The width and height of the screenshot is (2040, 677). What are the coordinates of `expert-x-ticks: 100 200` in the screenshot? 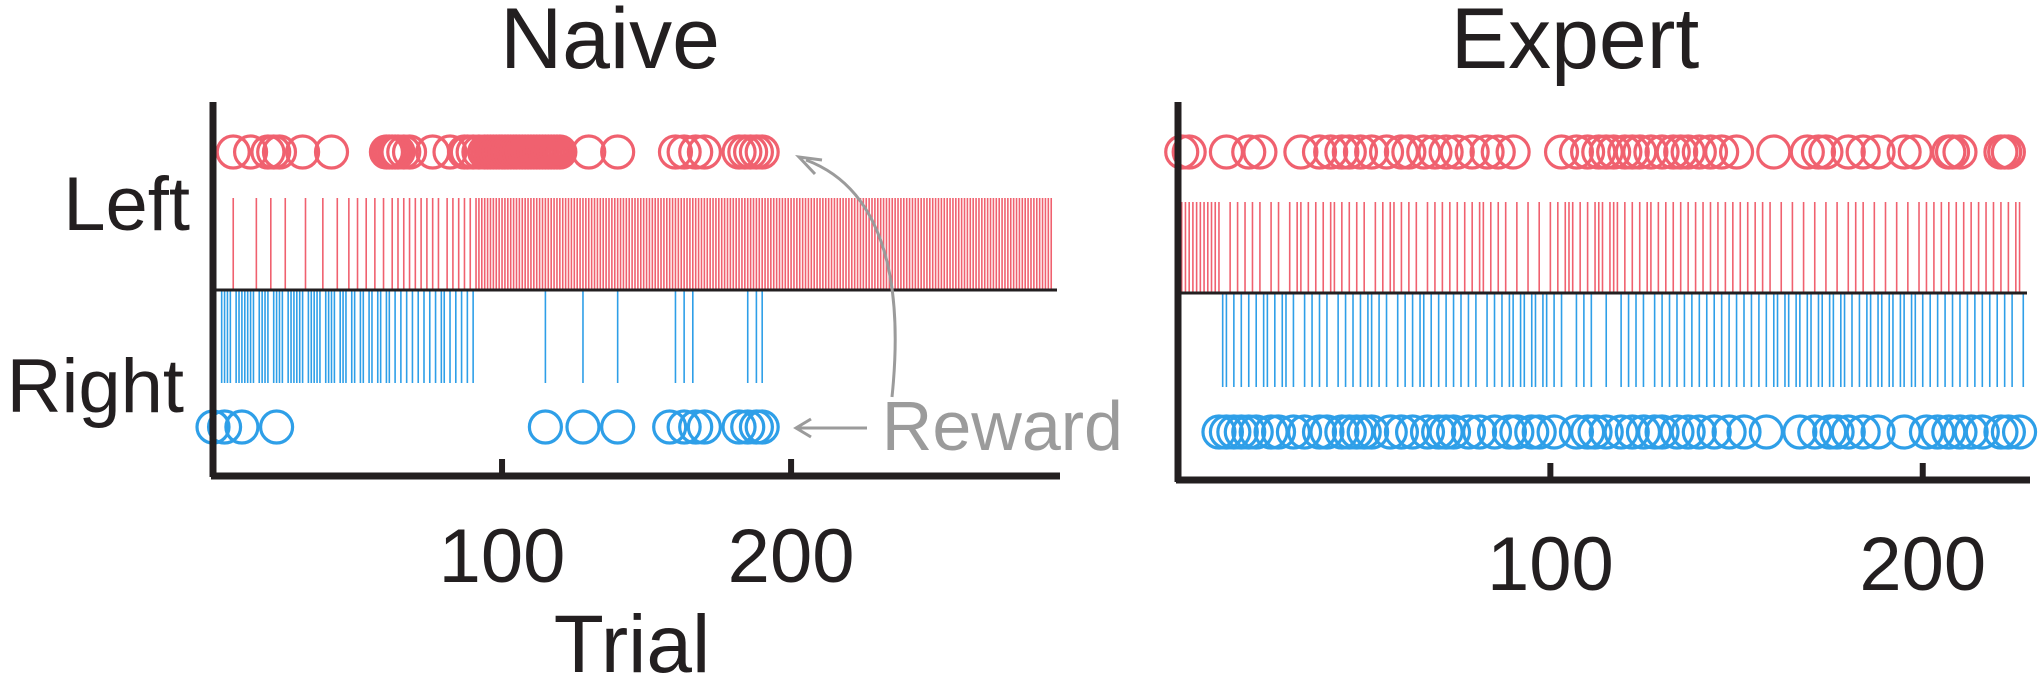 It's located at (1736, 535).